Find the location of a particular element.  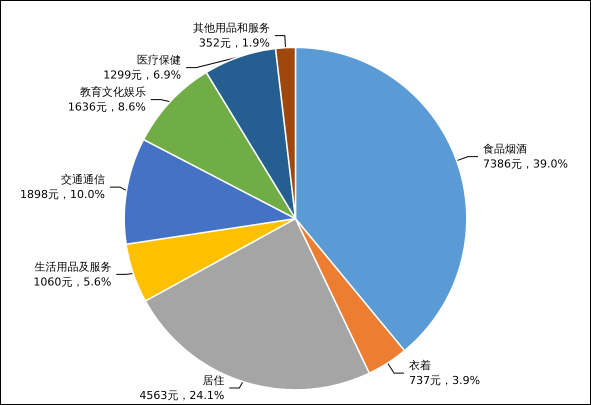

slice-label: 生活用品及服务 is located at coordinates (73, 267).